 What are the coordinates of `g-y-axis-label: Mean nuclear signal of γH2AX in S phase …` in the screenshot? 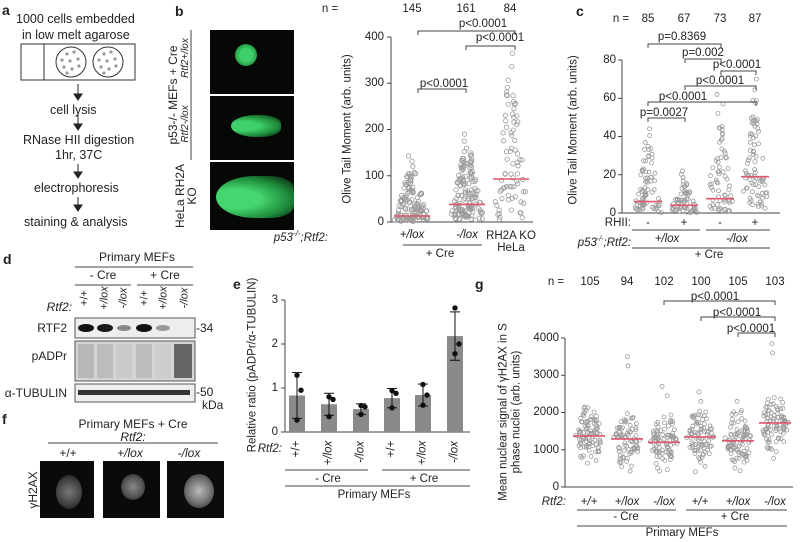 It's located at (509, 412).